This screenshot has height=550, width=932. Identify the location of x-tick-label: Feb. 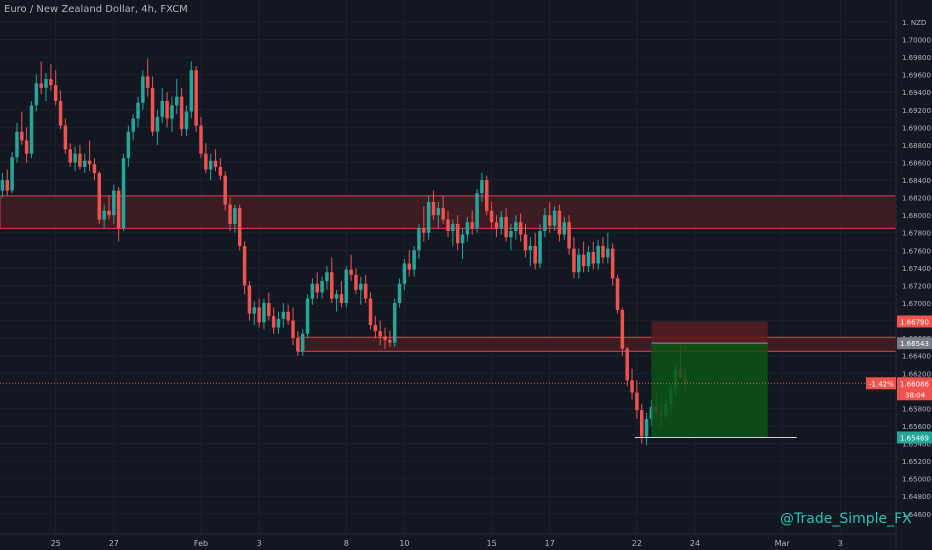
(201, 543).